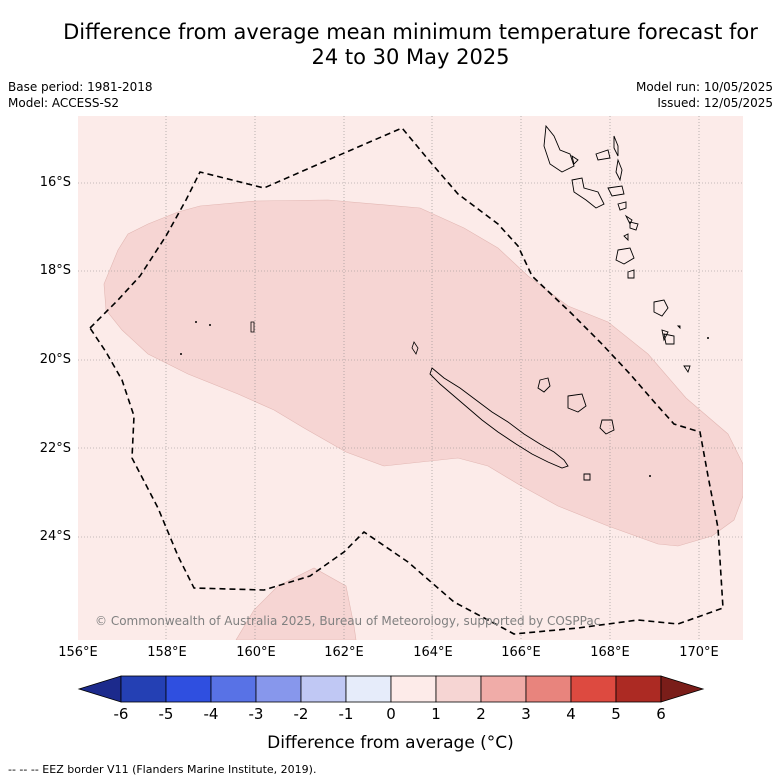  Describe the element at coordinates (433, 652) in the screenshot. I see `lon-label-164: 164°E` at that location.